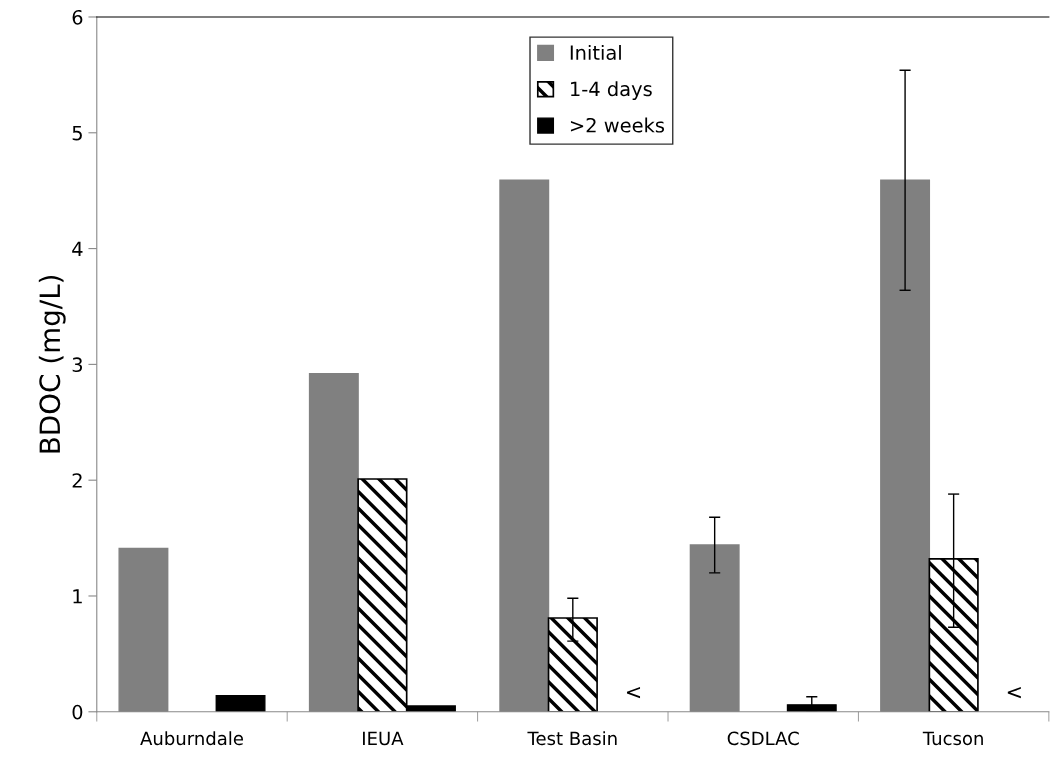  Describe the element at coordinates (77, 480) in the screenshot. I see `y-tick-label: 2` at that location.